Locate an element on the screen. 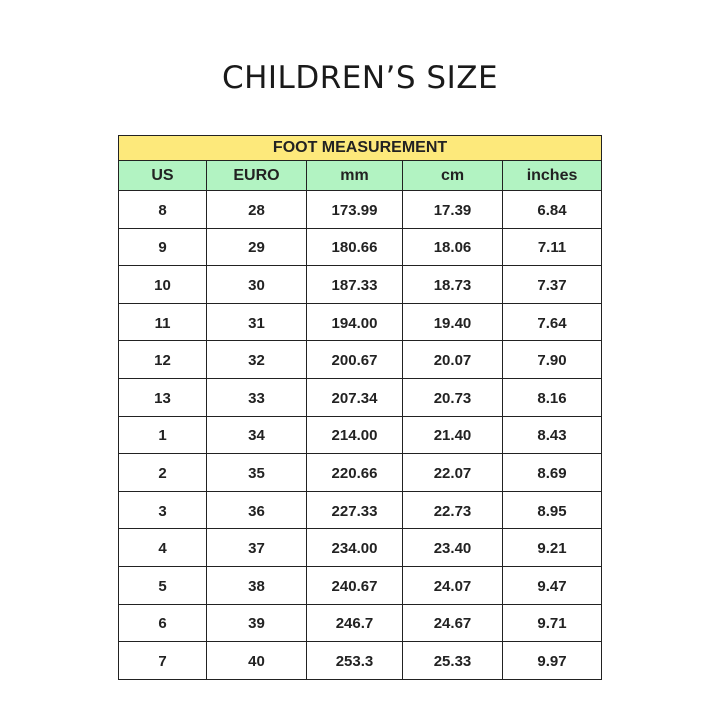 Image resolution: width=720 pixels, height=720 pixels. cell-euro: 39 is located at coordinates (256, 623).